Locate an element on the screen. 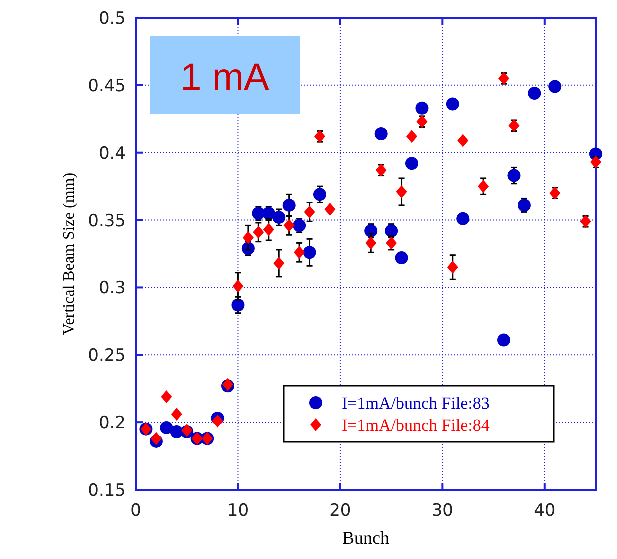 This screenshot has height=559, width=617. annotation: 1 mA is located at coordinates (225, 78).